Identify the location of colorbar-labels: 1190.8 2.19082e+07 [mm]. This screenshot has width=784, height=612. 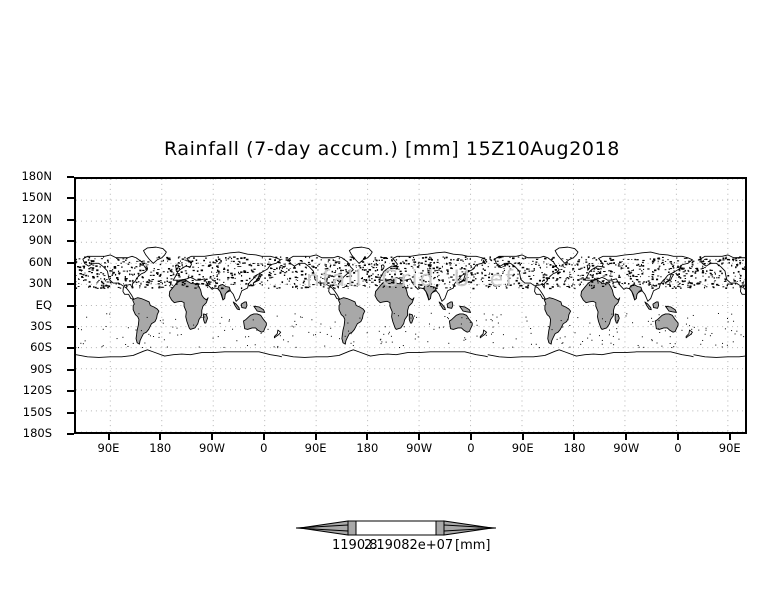
(392, 548).